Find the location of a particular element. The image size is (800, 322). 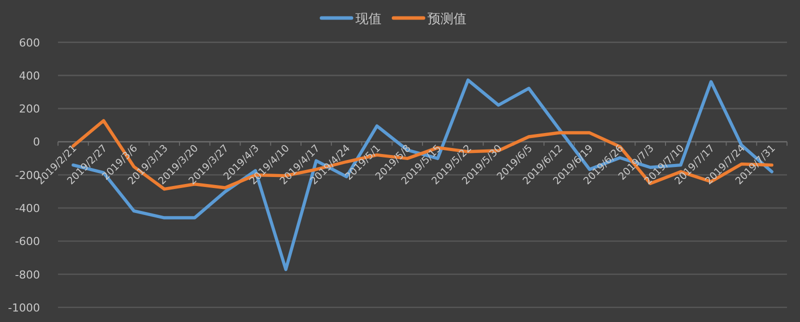

y-tick-label: 600 is located at coordinates (29, 43).